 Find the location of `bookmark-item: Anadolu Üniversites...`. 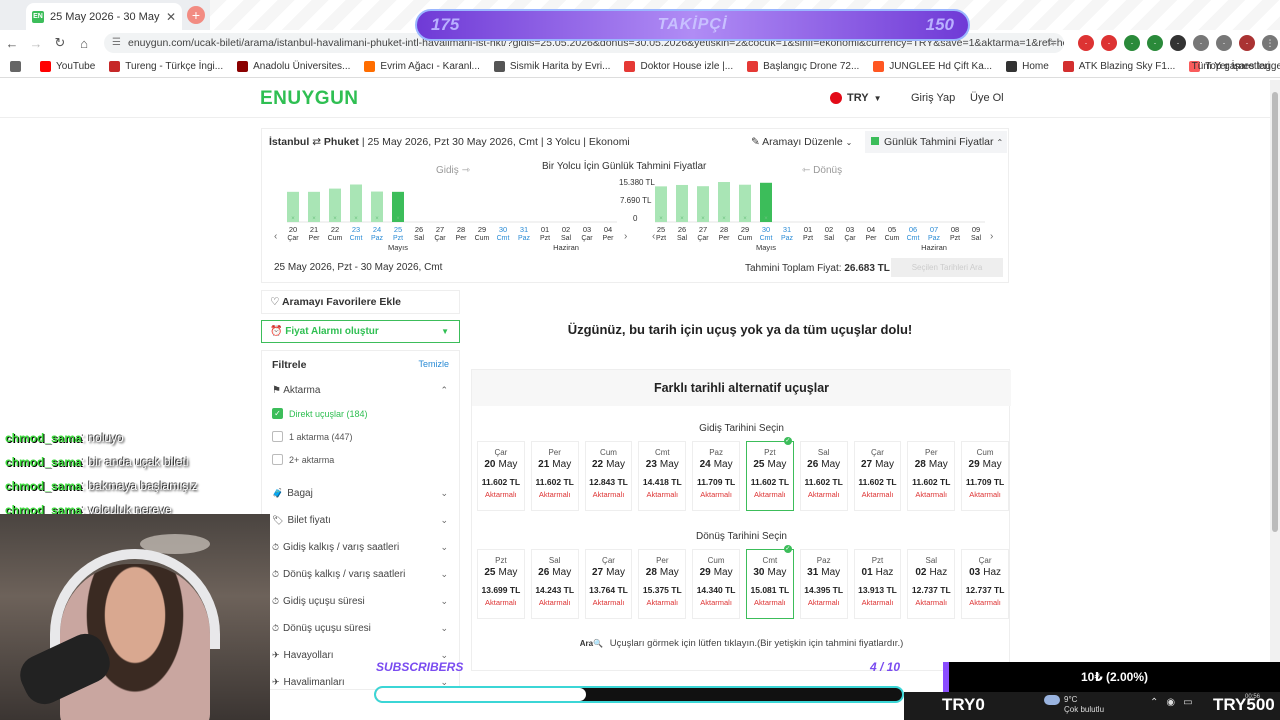

bookmark-item: Anadolu Üniversites... is located at coordinates (293, 66).